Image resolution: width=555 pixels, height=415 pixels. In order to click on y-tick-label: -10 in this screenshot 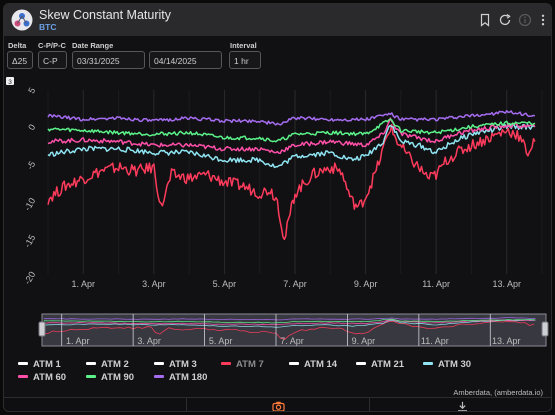, I will do `click(29, 204)`.